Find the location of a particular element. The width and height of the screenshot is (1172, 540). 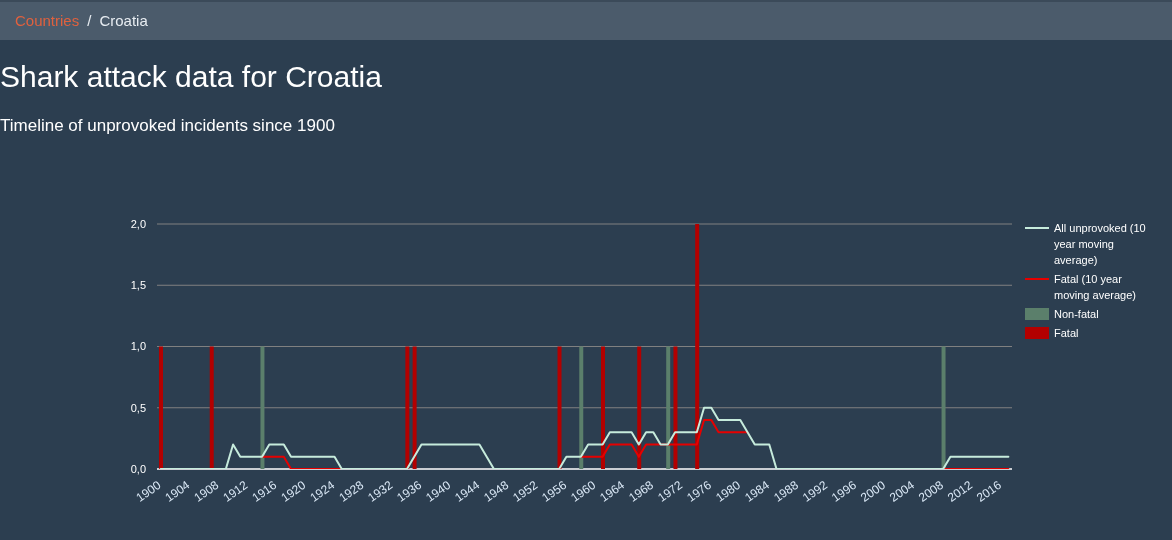

y-tick-label: 1,0 is located at coordinates (138, 346).